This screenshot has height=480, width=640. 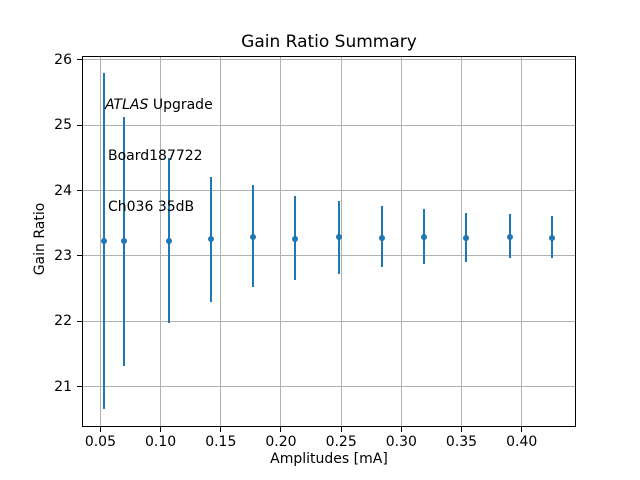 What do you see at coordinates (401, 442) in the screenshot?
I see `x-tick-label: 0.30` at bounding box center [401, 442].